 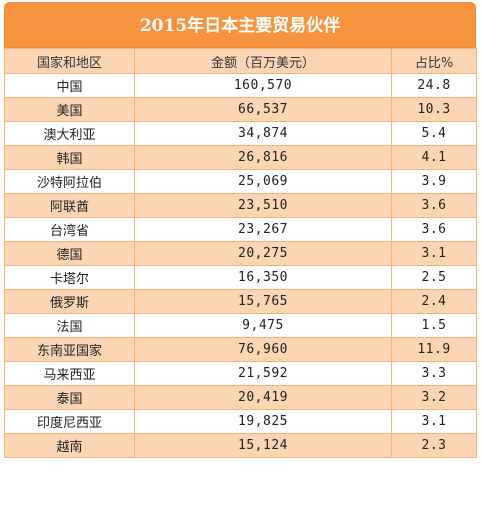 What do you see at coordinates (69, 445) in the screenshot?
I see `cell-region: 越南` at bounding box center [69, 445].